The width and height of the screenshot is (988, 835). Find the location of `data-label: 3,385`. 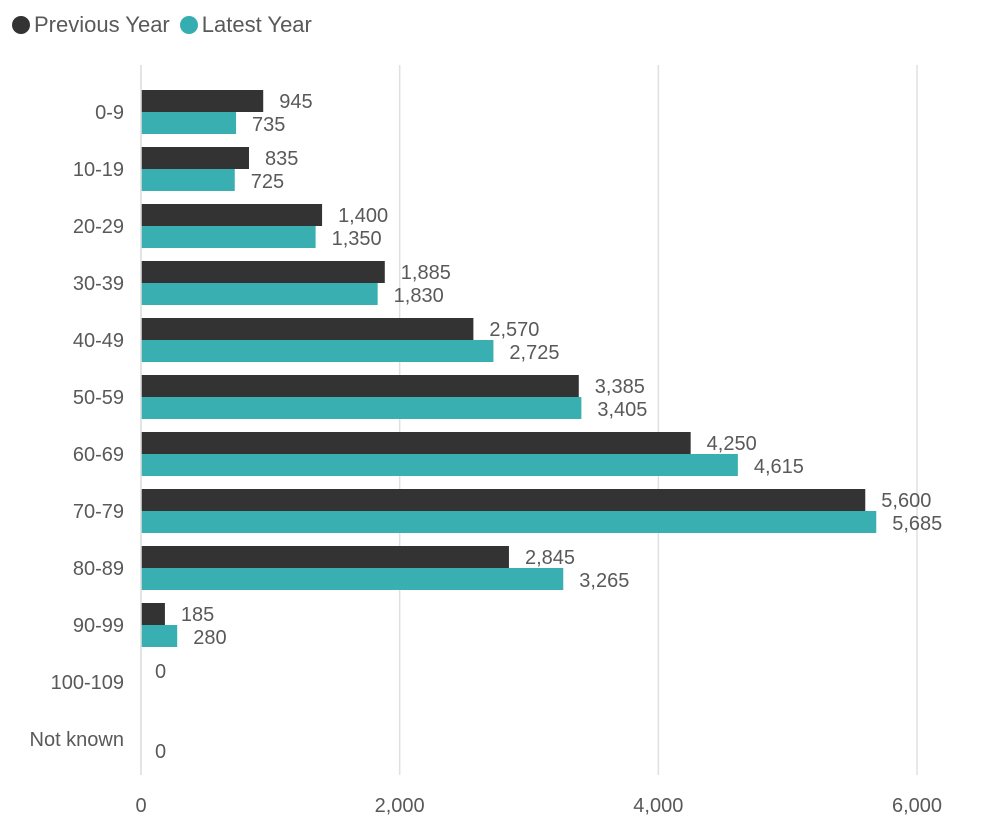

data-label: 3,385 is located at coordinates (620, 387).